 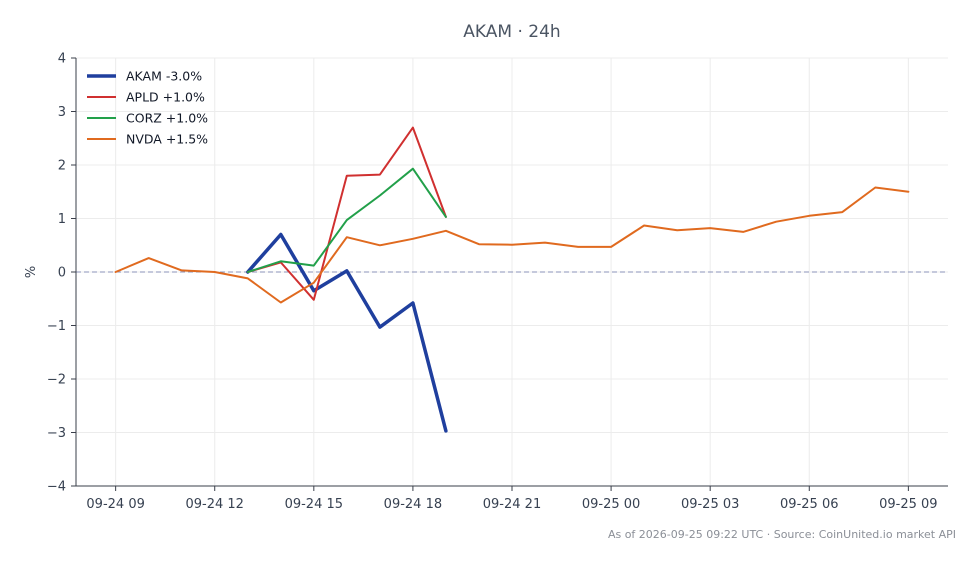 I want to click on legend-label: CORZ +1.0%, so click(x=167, y=118).